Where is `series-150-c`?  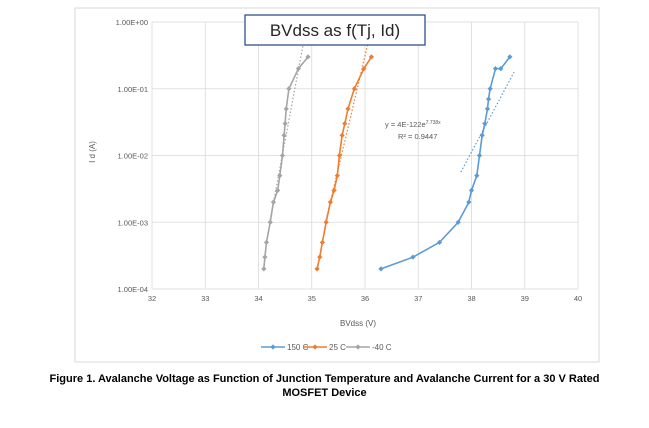 series-150-c is located at coordinates (445, 163).